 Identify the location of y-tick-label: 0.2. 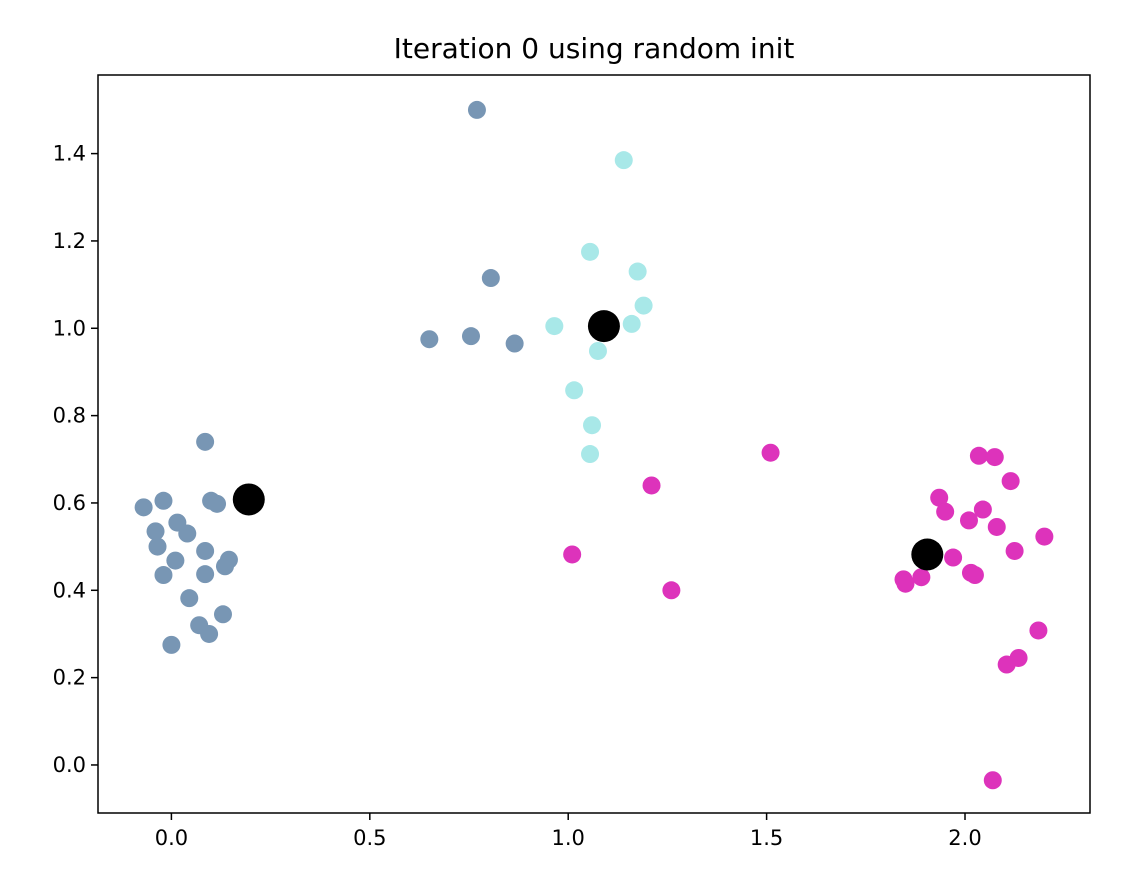
(69, 678).